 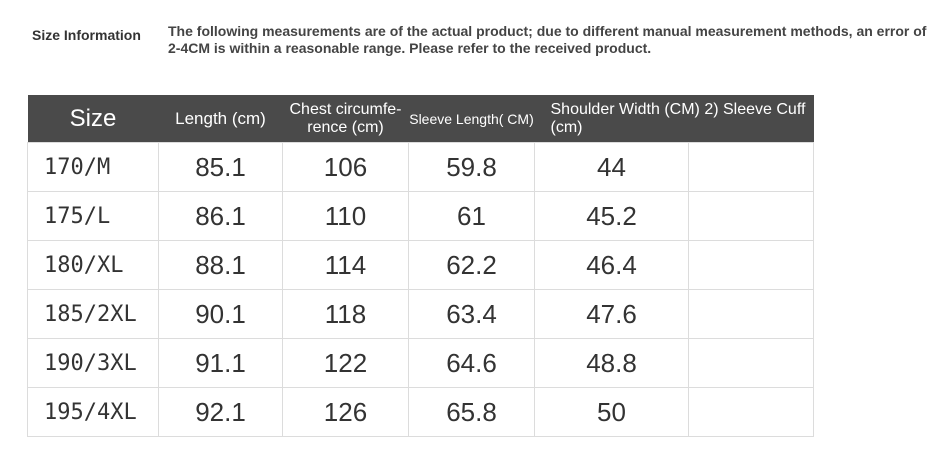 I want to click on cell-size: 190/3XL, so click(x=93, y=363).